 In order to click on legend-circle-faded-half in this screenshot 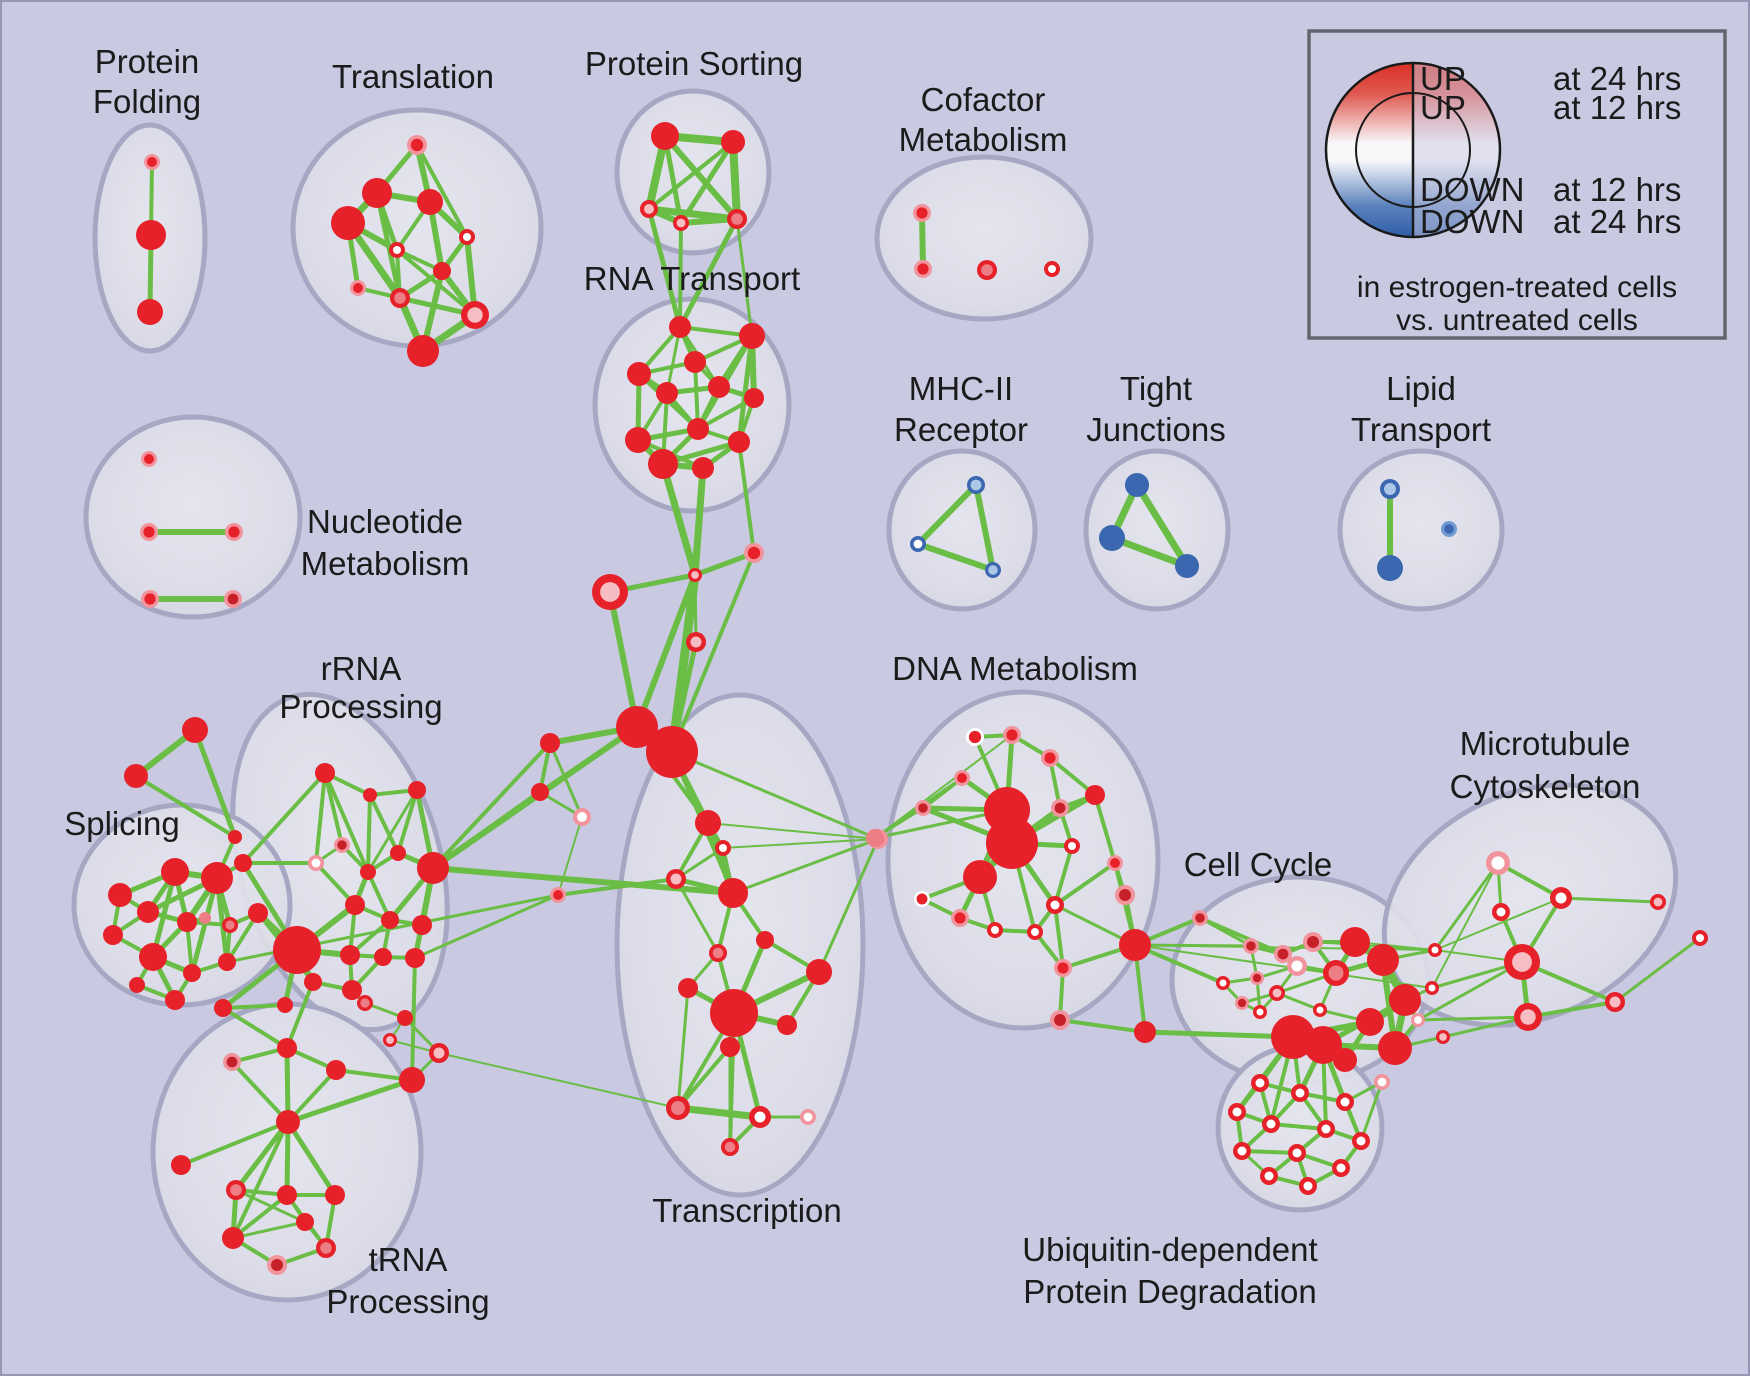, I will do `click(1456, 150)`.